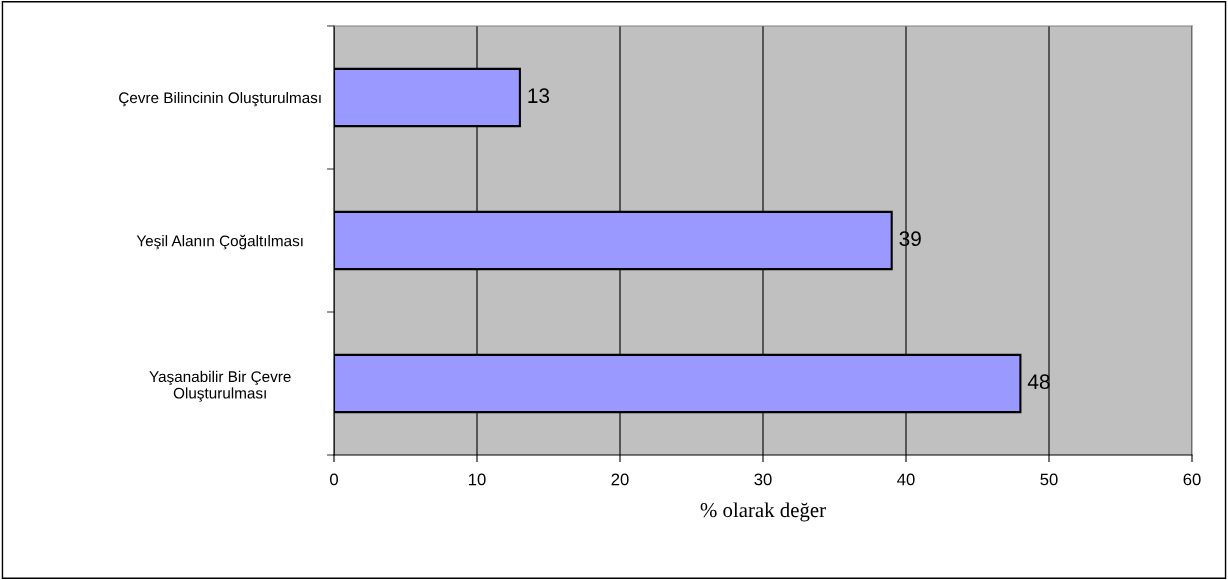 The image size is (1228, 580). I want to click on x-tick-label: 10, so click(477, 479).